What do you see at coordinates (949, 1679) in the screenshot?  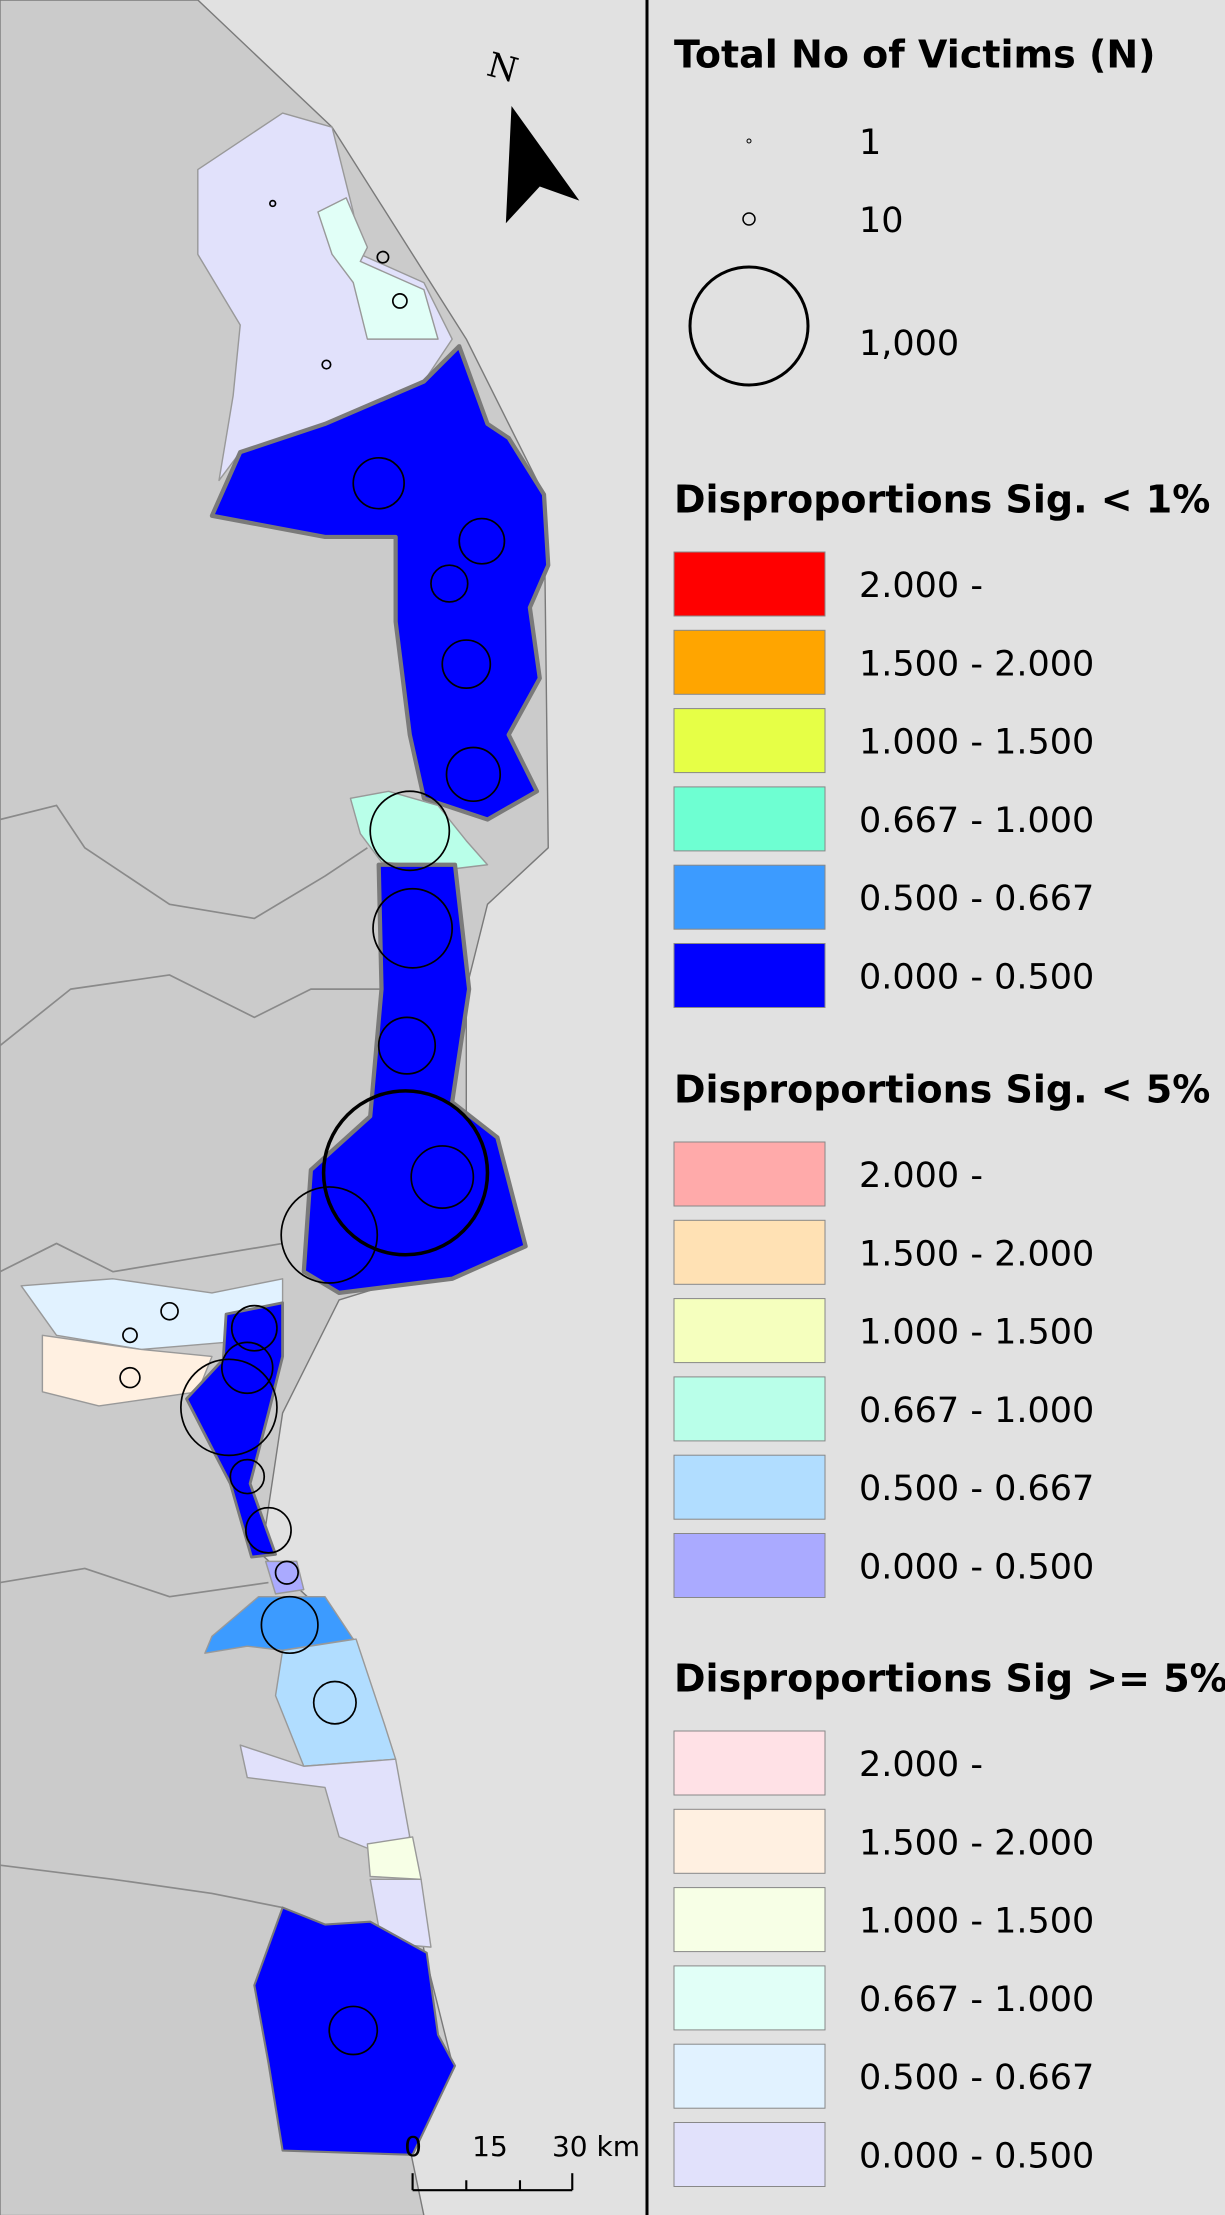 I see `legend-title: Disproportions Sig >= 5%` at bounding box center [949, 1679].